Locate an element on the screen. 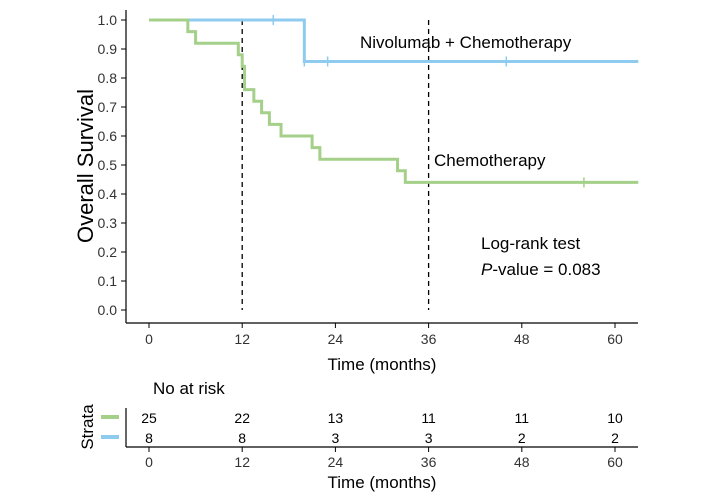  risk-cell: 10 is located at coordinates (615, 418).